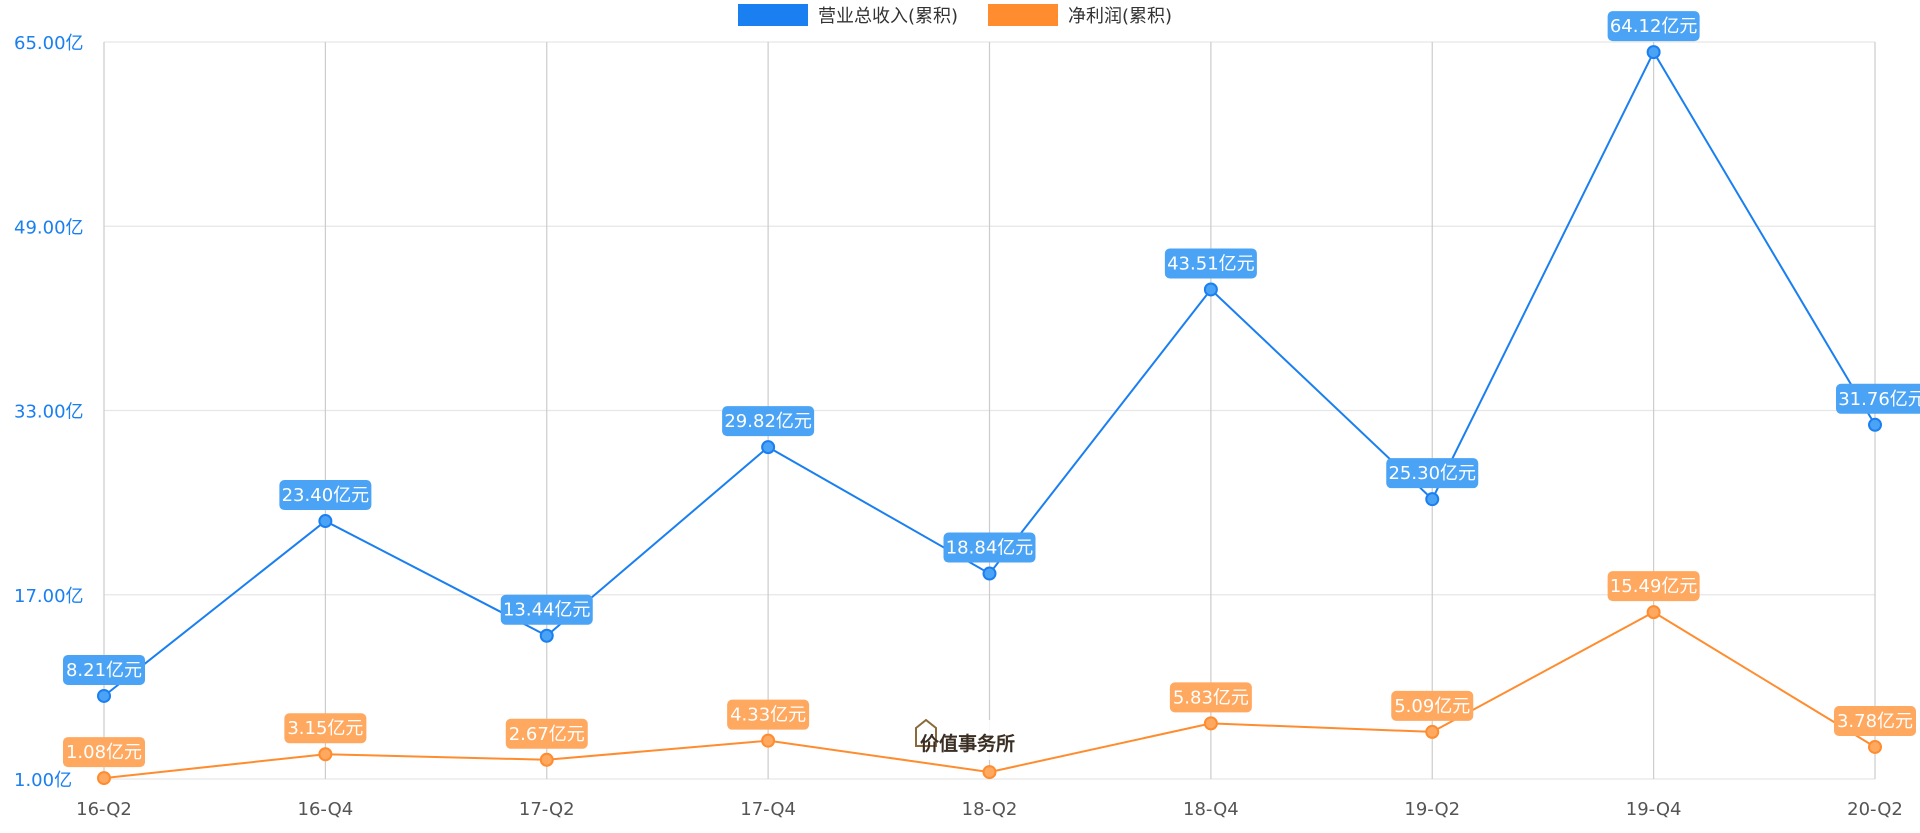 This screenshot has width=1920, height=833. I want to click on house-icon, so click(926, 732).